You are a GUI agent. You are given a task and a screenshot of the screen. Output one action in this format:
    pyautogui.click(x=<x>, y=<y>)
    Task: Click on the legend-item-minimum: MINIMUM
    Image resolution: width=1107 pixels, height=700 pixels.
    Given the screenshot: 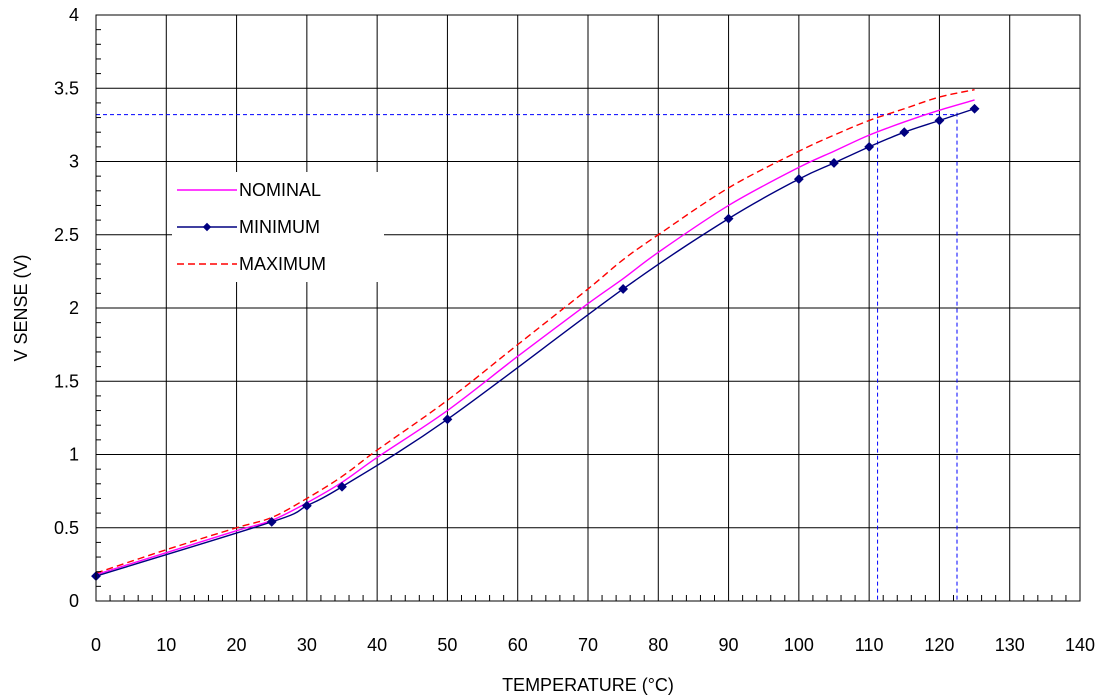 What is the action you would take?
    pyautogui.click(x=248, y=227)
    